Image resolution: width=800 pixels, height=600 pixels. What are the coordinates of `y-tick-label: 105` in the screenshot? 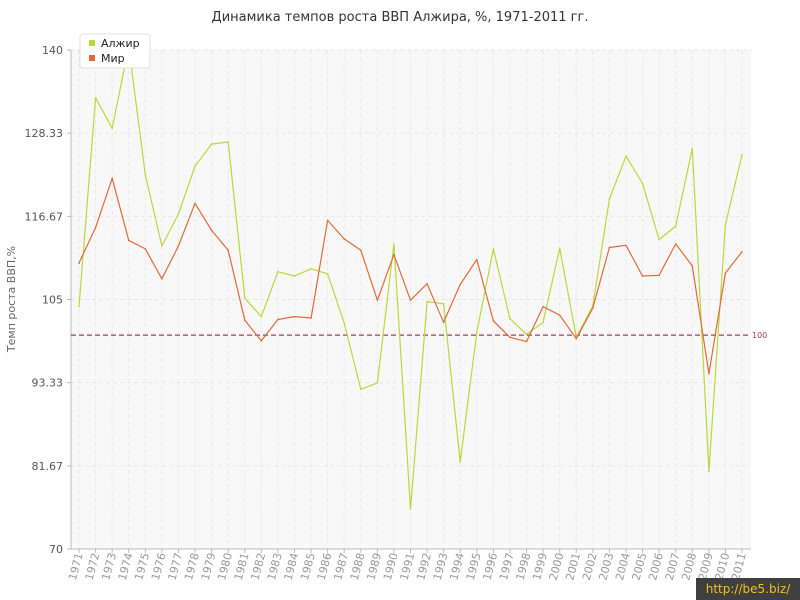 It's located at (52, 300).